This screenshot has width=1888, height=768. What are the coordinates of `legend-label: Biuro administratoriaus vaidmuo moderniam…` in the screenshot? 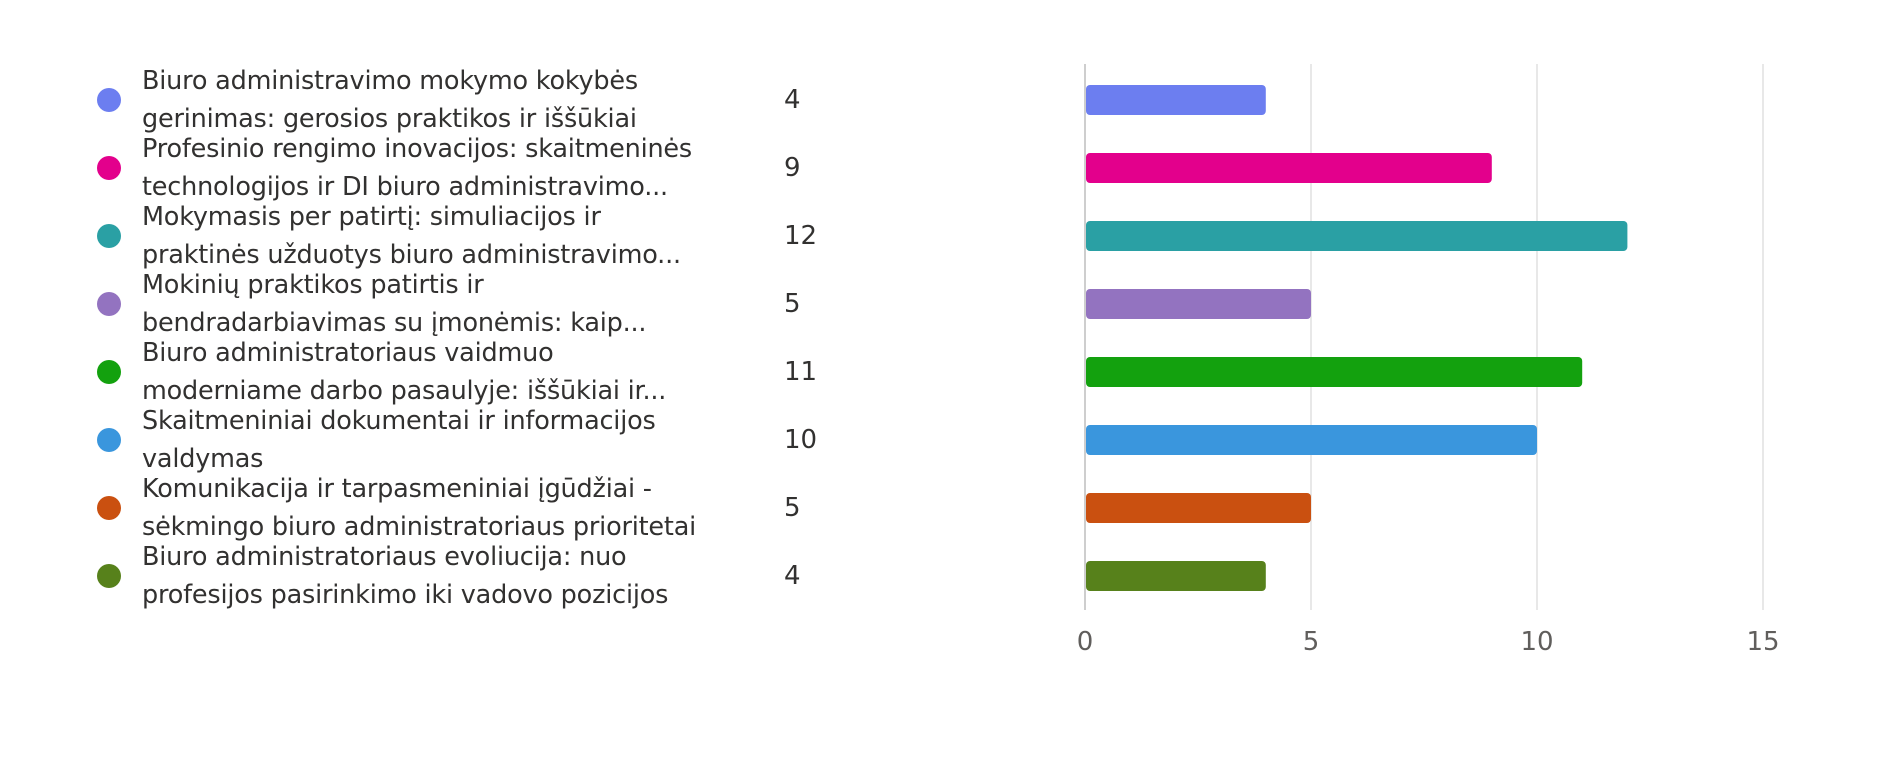 It's located at (427, 372).